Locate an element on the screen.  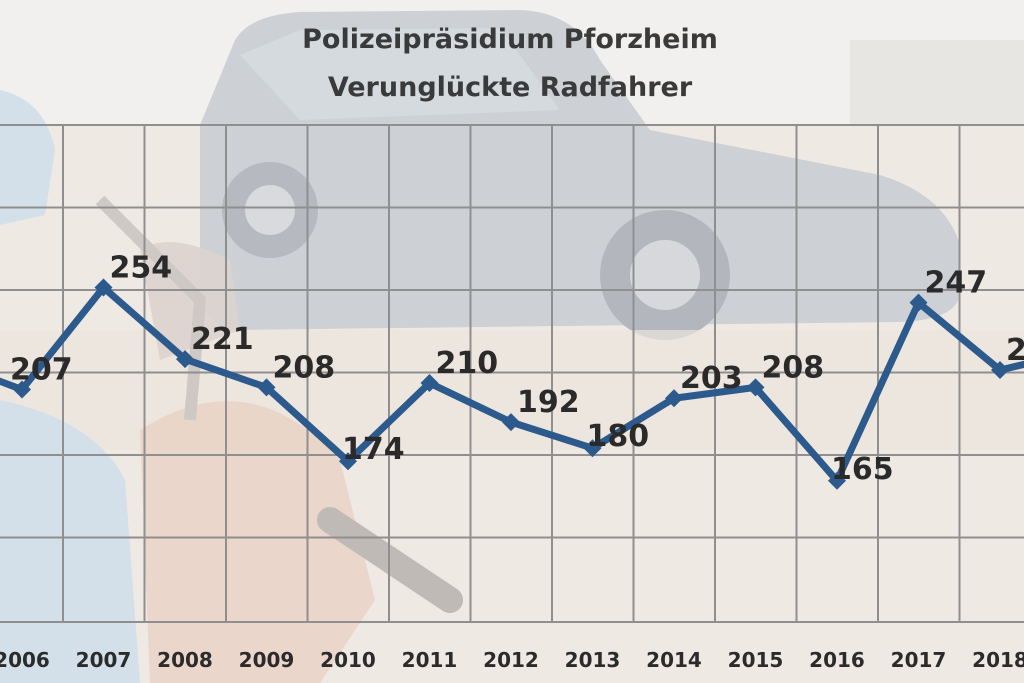
x-tick-label: 2007 is located at coordinates (104, 660).